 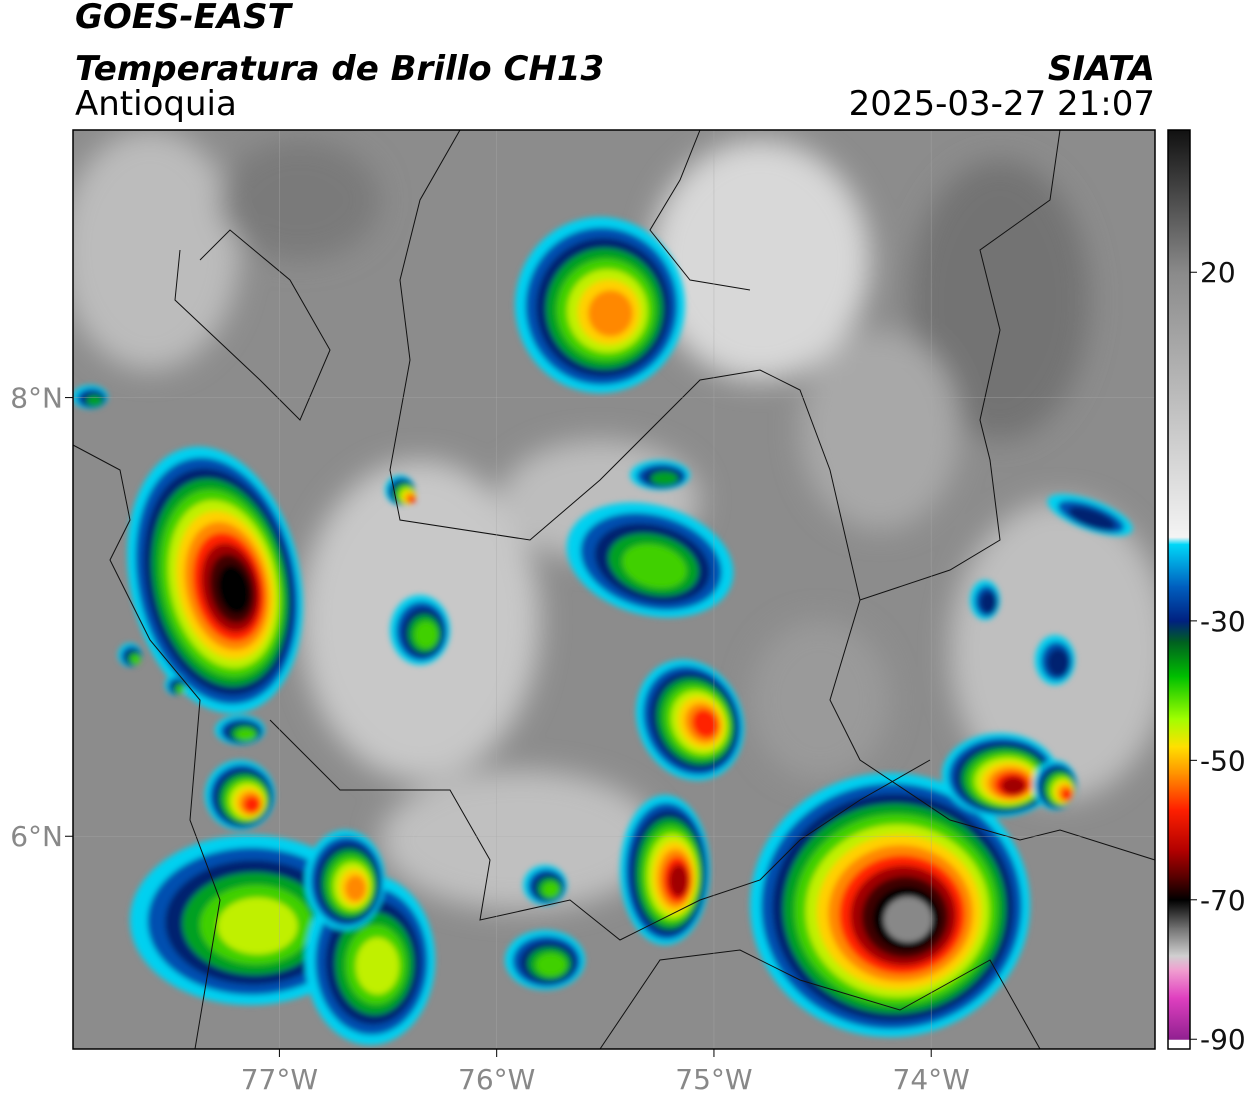 I want to click on x-tick-label: 77°W, so click(x=279, y=1079).